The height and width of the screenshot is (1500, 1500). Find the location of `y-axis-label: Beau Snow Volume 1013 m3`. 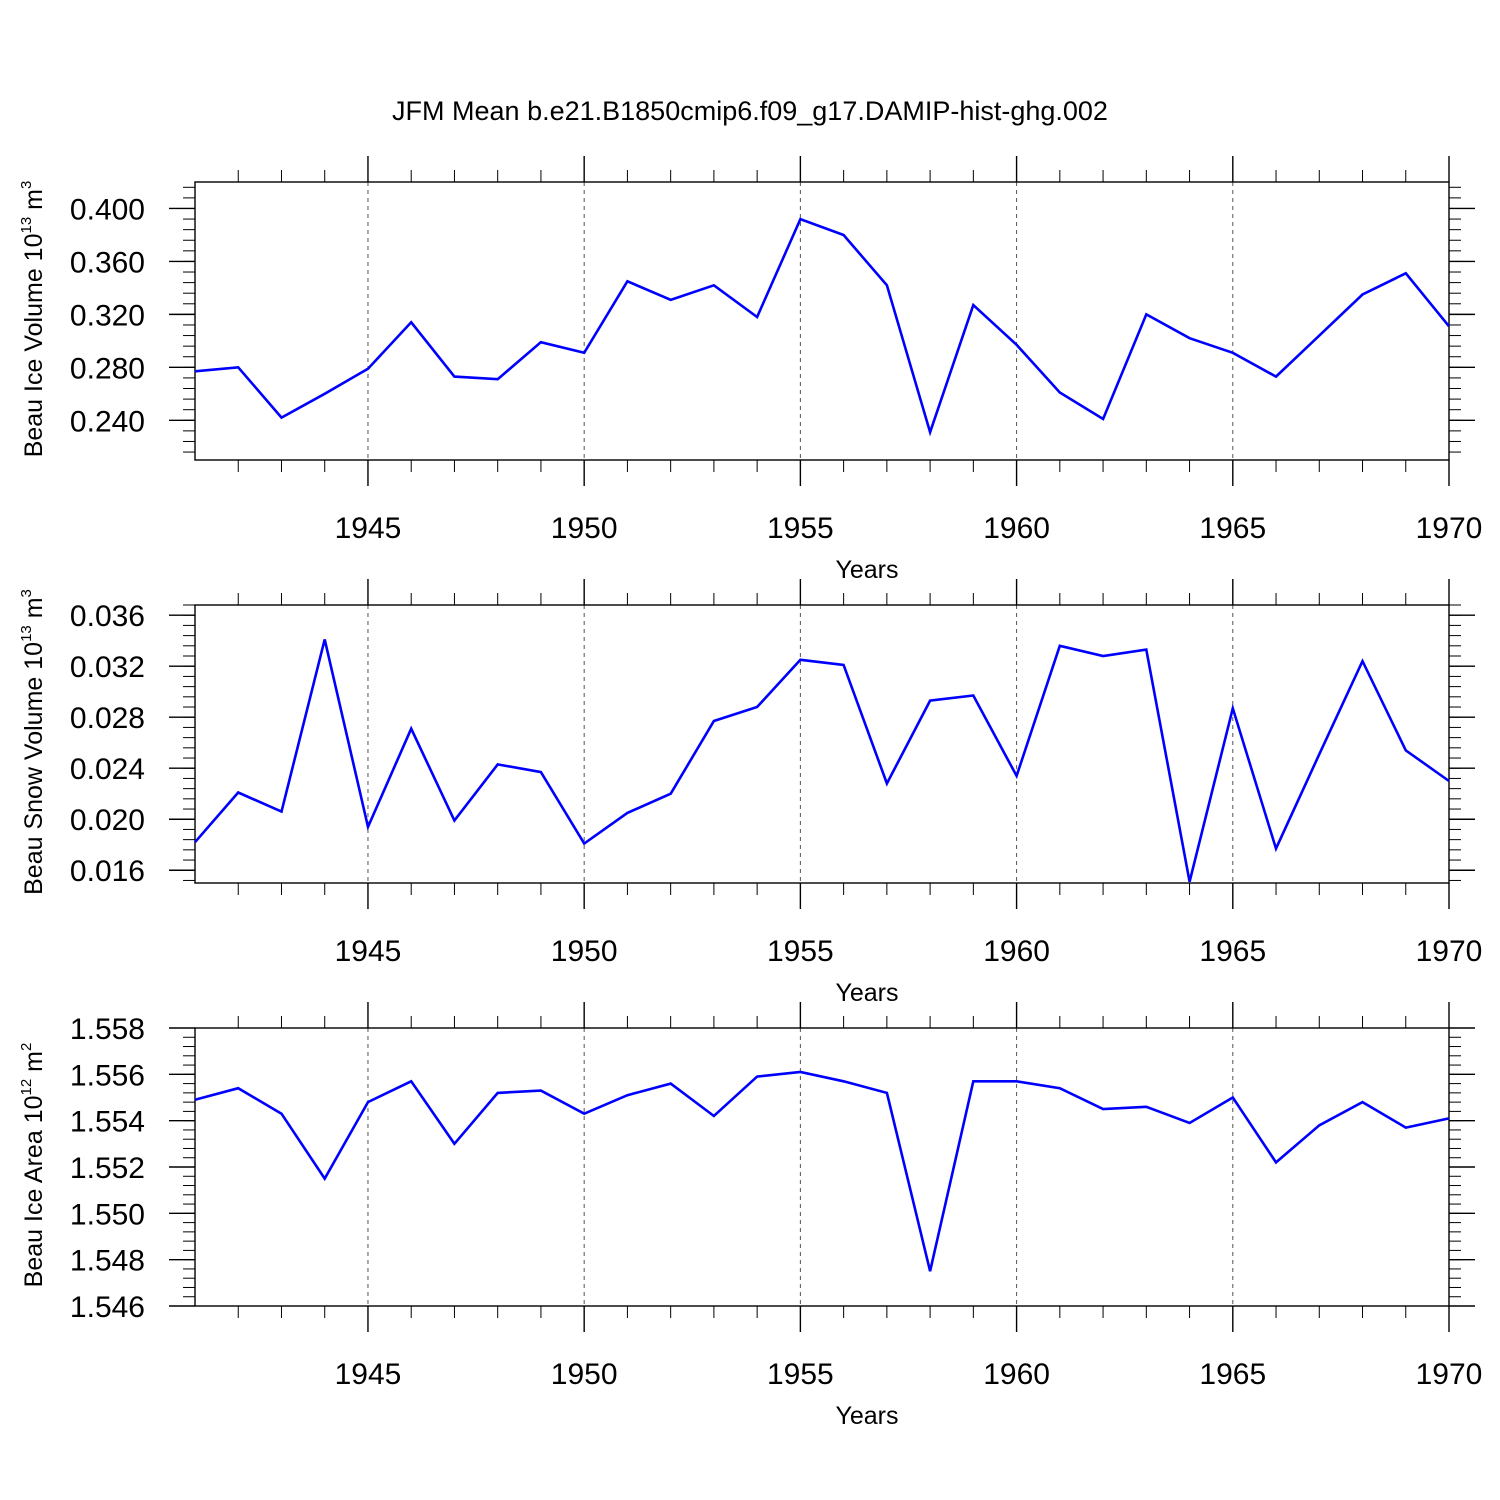

y-axis-label: Beau Snow Volume 1013 m3 is located at coordinates (33, 742).